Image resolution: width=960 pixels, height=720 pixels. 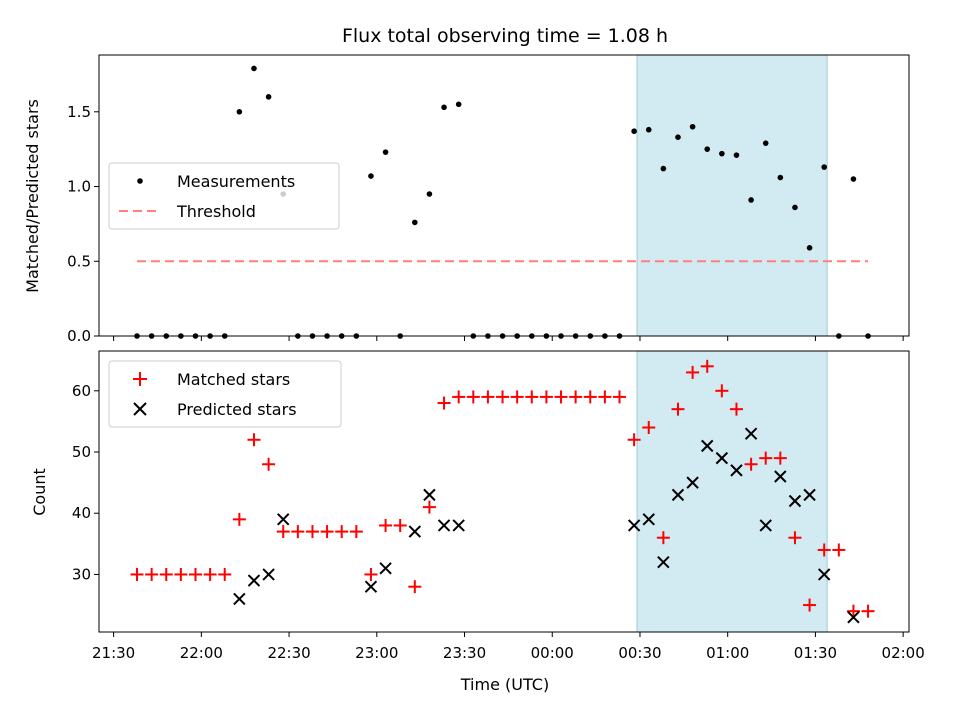 What do you see at coordinates (504, 684) in the screenshot?
I see `x-axis-label: Time (UTC)` at bounding box center [504, 684].